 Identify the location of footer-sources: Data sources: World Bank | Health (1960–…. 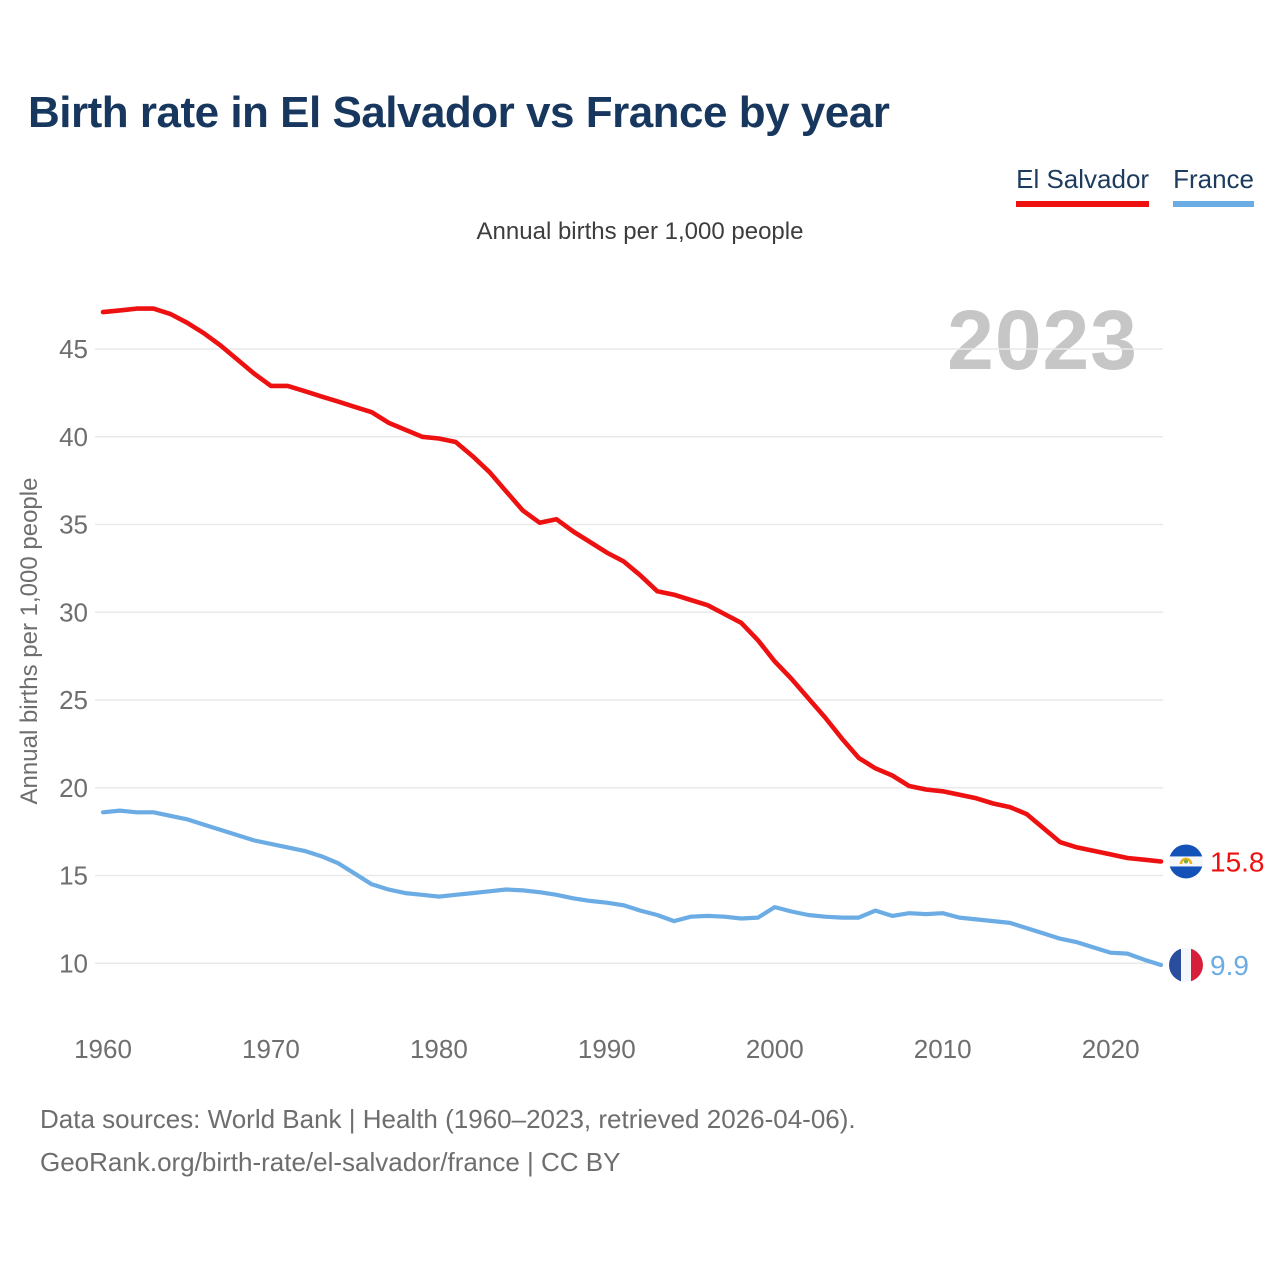
(448, 1119).